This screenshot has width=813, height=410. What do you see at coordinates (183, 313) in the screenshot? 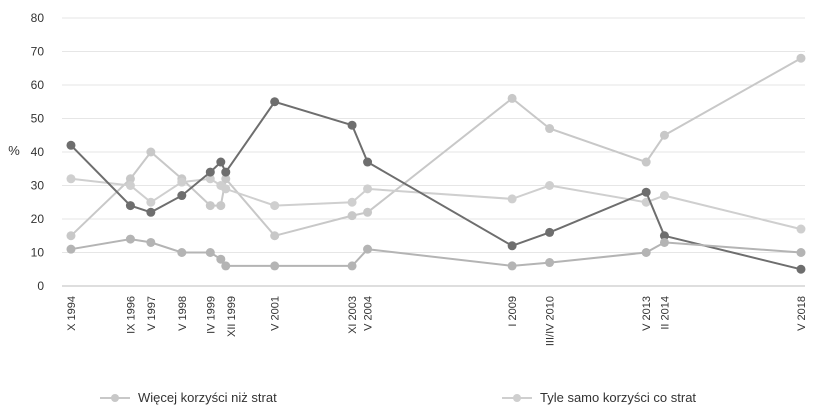
I see `x-tick-label: V 1998` at bounding box center [183, 313].